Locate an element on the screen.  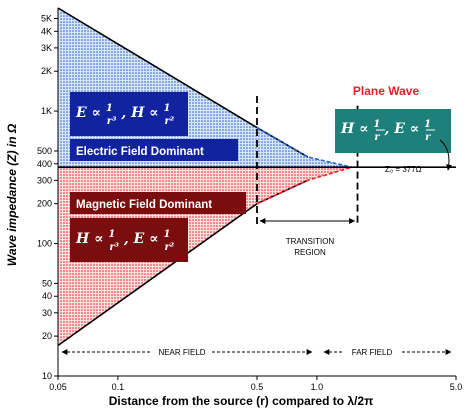
far-field-label: FAR FIELD is located at coordinates (372, 352).